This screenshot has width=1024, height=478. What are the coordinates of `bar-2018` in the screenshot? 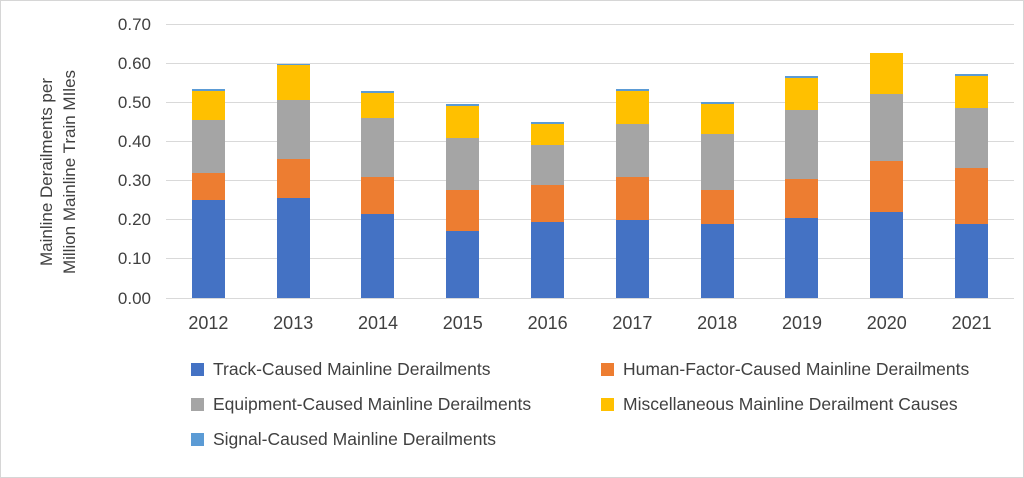 It's located at (717, 161).